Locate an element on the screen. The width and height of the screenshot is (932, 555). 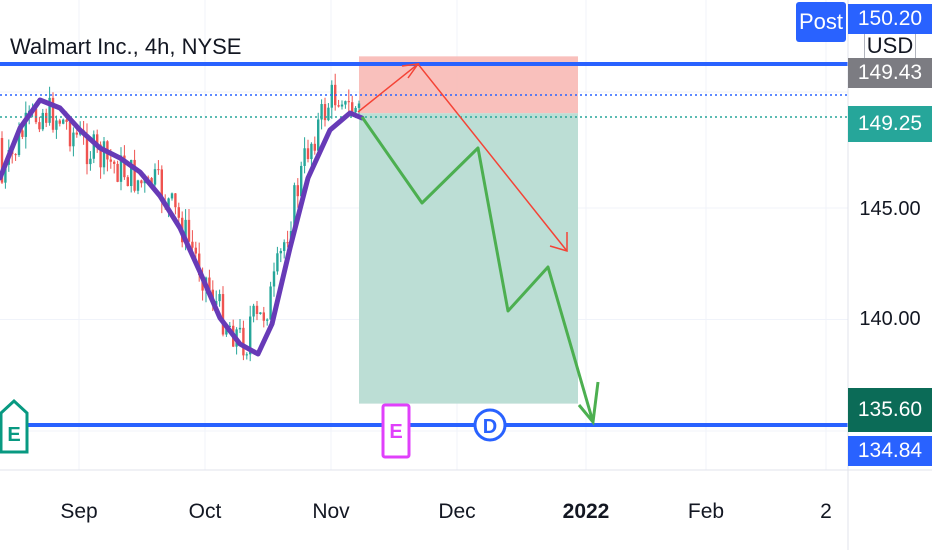
x-tick-nov: Nov is located at coordinates (331, 511).